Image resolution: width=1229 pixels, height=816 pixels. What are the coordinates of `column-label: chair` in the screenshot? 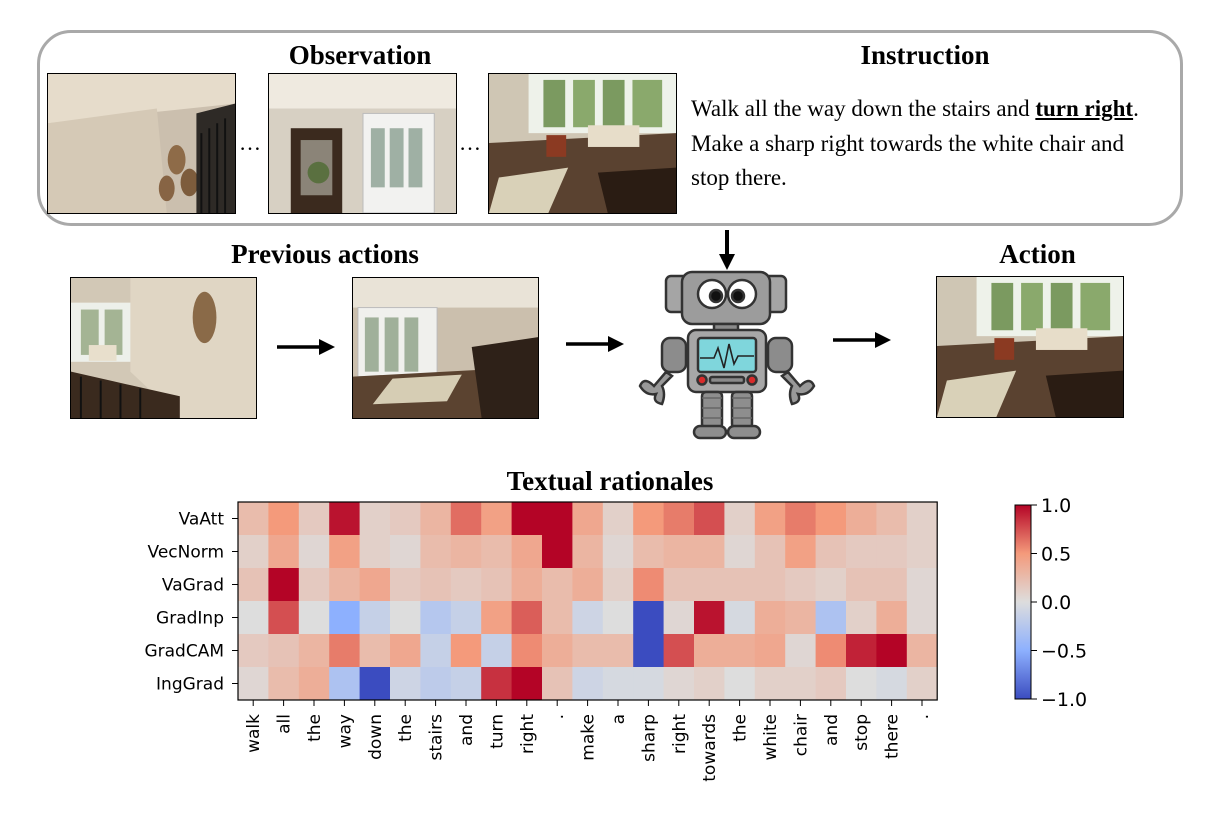 It's located at (801, 735).